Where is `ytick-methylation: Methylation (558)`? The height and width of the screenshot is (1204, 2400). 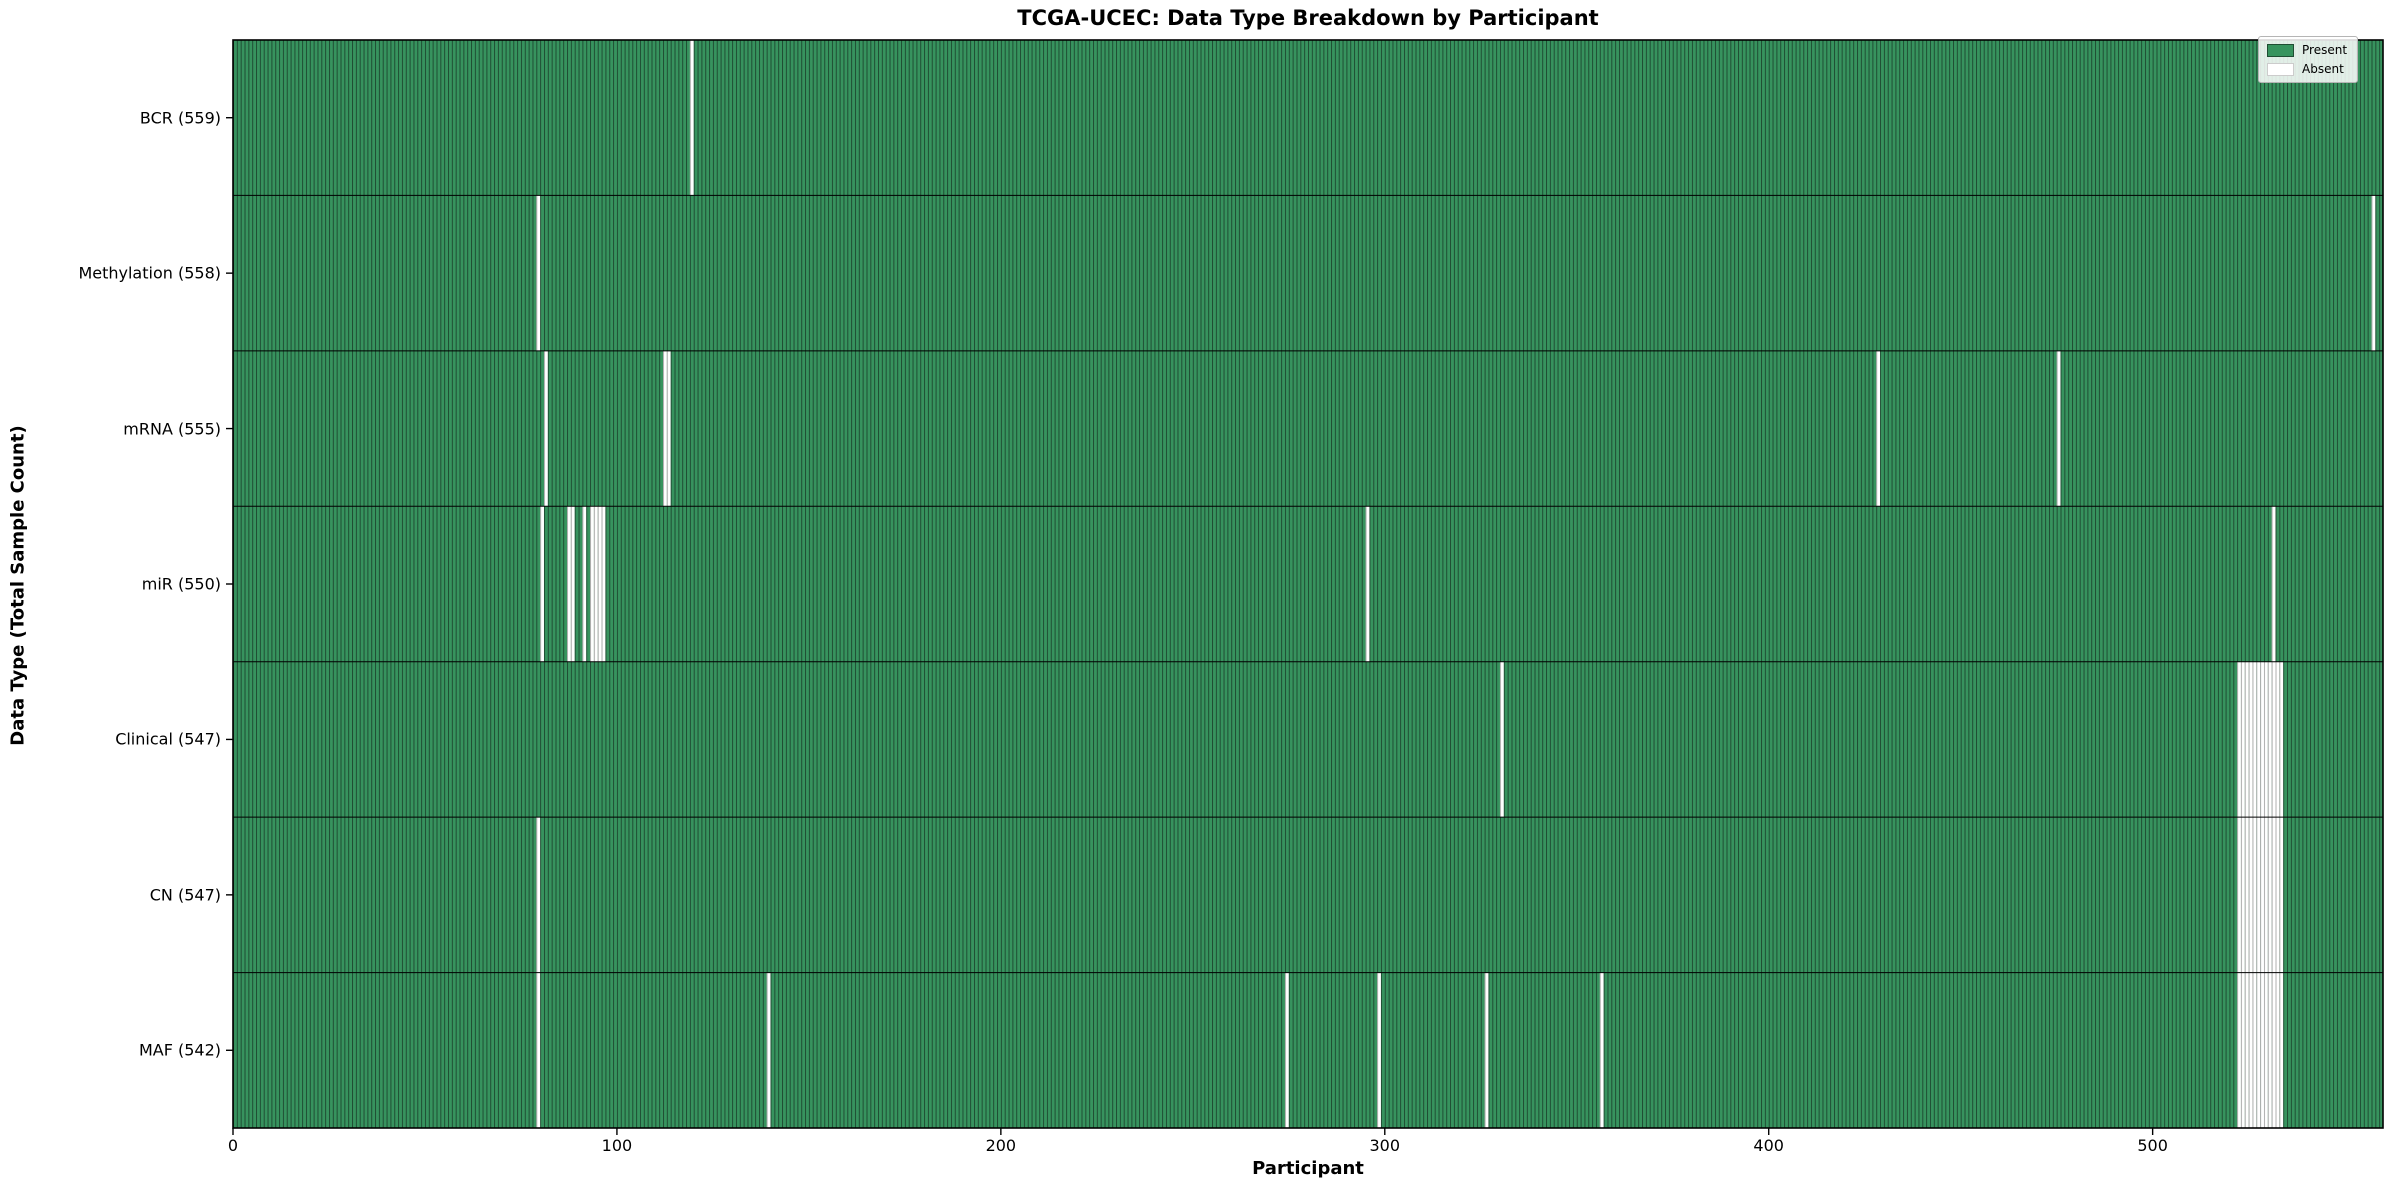
ytick-methylation: Methylation (558) is located at coordinates (149, 273).